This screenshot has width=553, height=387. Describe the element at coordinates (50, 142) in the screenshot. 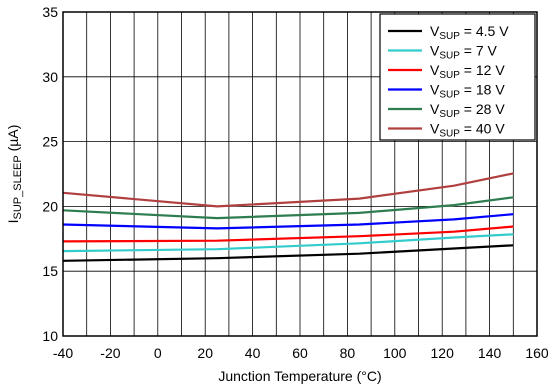

I see `y-tick-label: 25` at that location.